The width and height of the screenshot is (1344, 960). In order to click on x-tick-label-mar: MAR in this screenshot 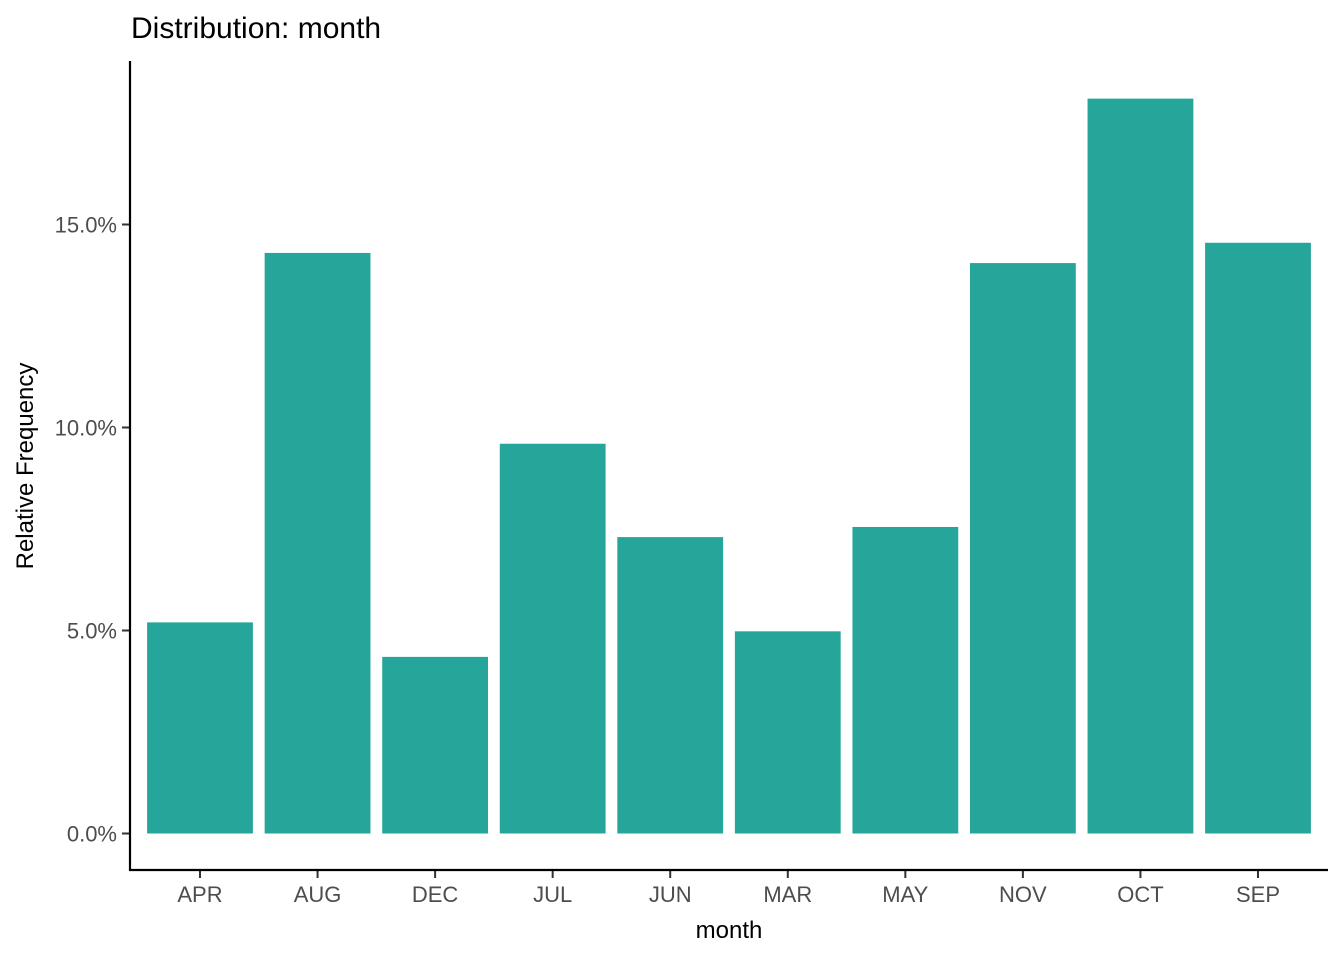, I will do `click(787, 894)`.